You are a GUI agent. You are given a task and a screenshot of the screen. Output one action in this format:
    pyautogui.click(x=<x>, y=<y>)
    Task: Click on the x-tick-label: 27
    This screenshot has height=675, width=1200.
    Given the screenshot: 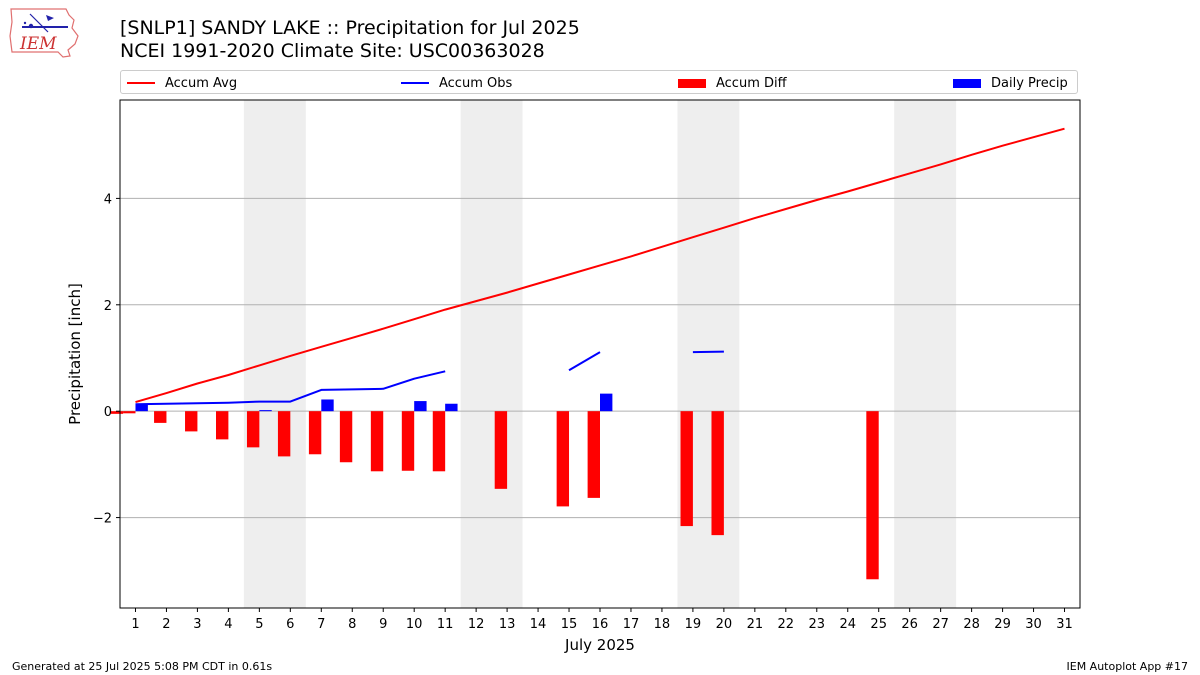 What is the action you would take?
    pyautogui.click(x=940, y=624)
    